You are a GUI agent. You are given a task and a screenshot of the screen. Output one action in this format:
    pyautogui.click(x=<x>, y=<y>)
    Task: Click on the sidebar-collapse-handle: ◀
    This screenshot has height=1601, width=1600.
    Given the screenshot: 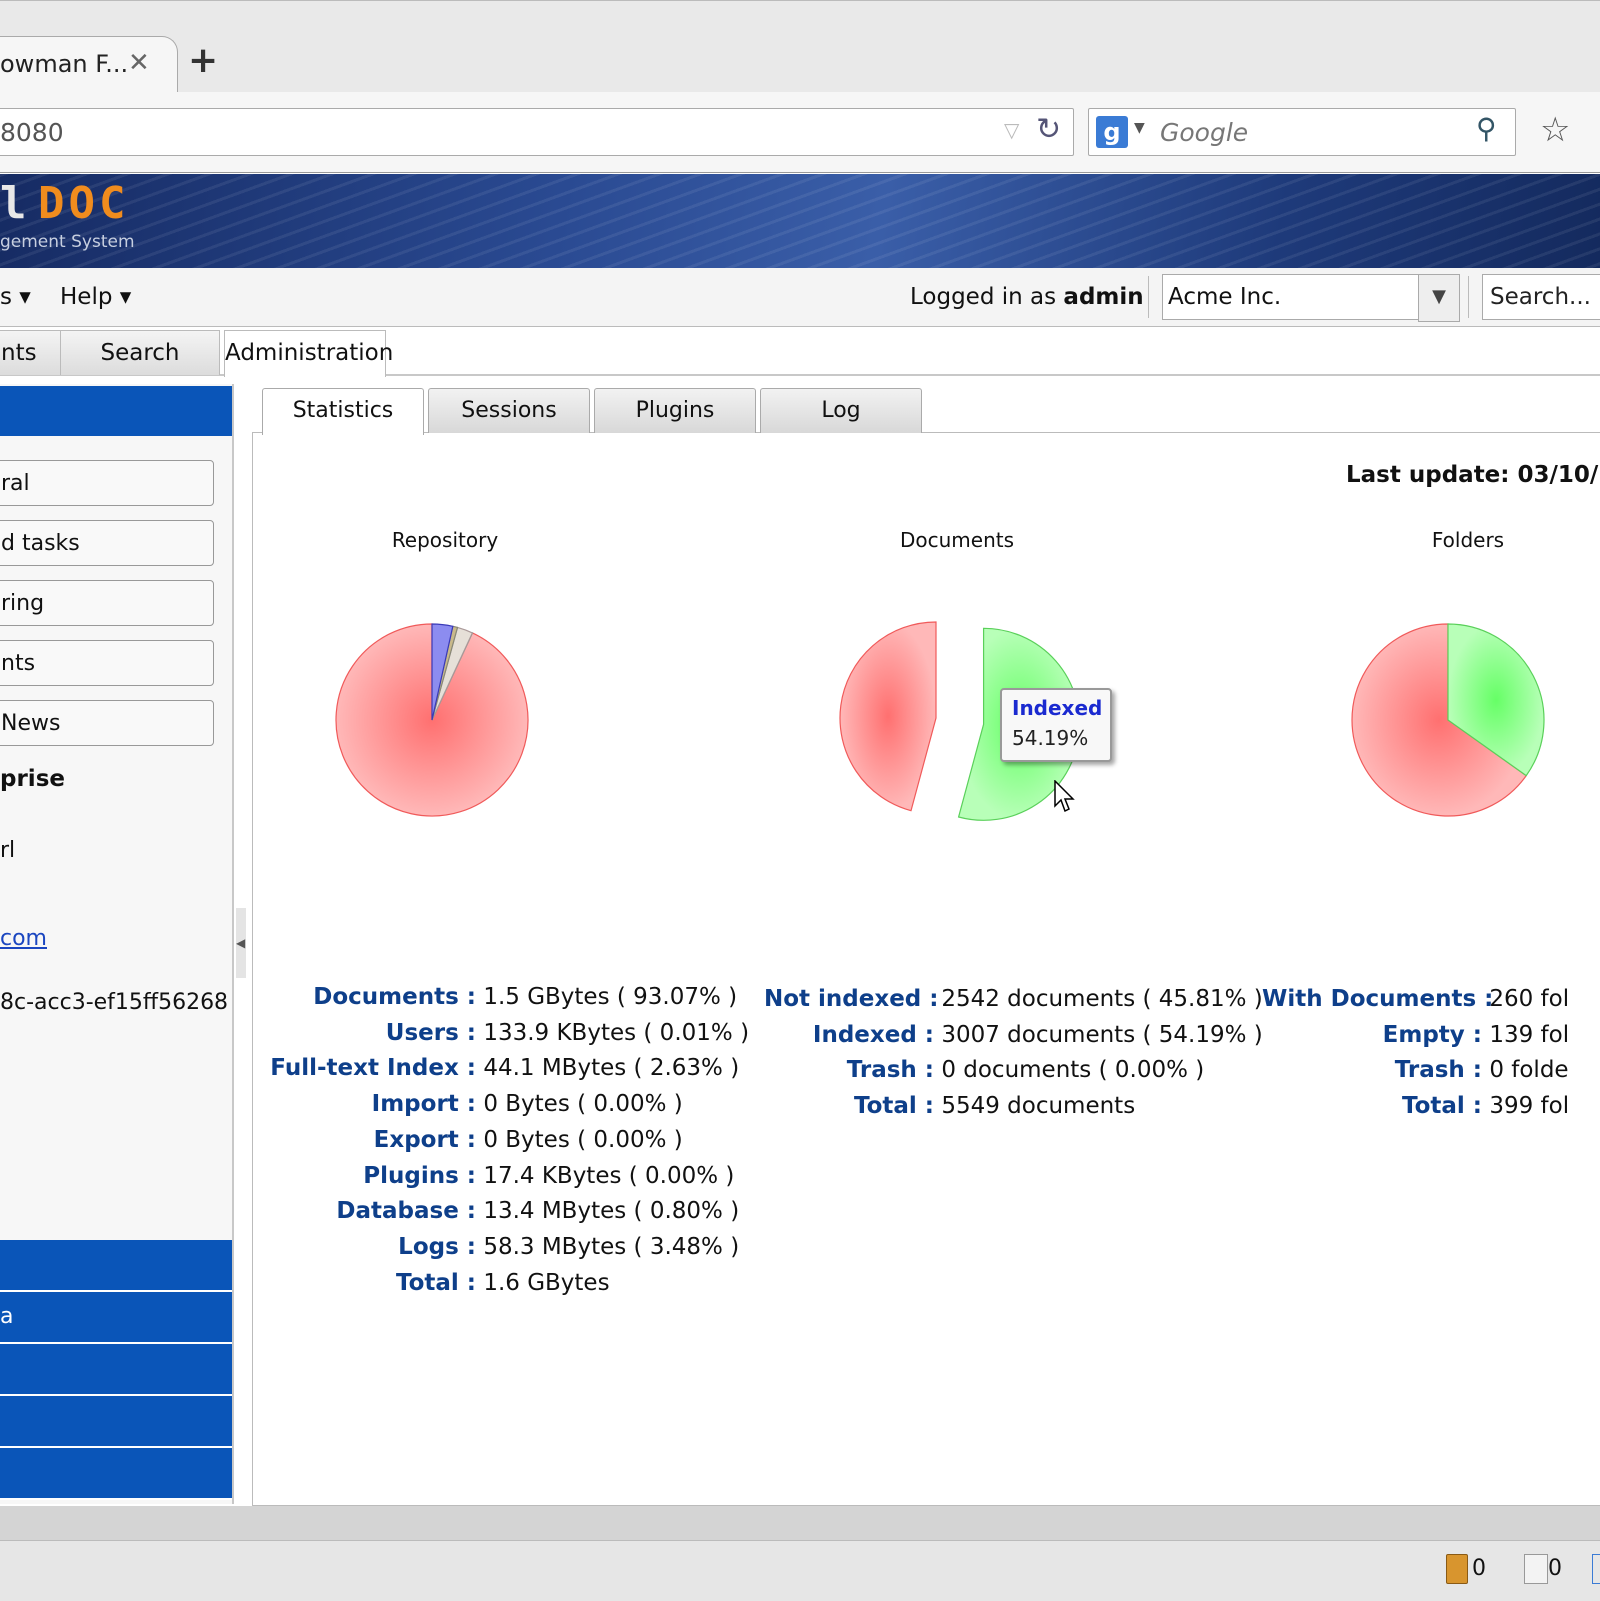 What is the action you would take?
    pyautogui.click(x=241, y=943)
    